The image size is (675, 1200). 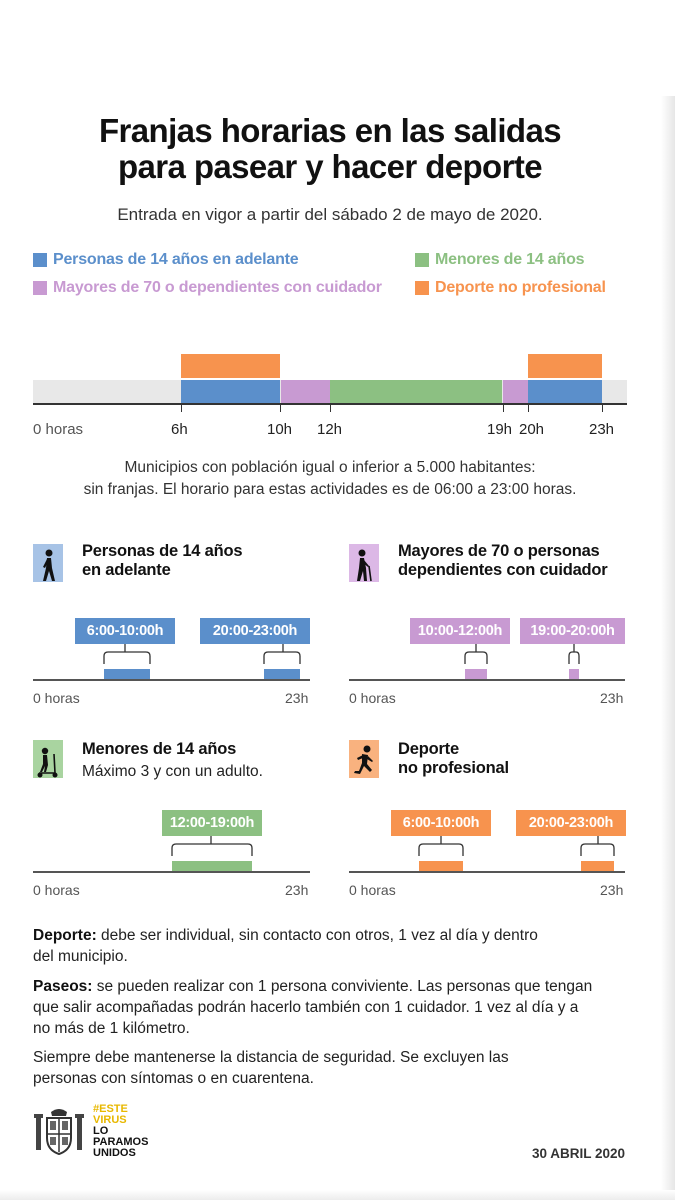 I want to click on paragraph-walks-label: Paseos:, so click(x=63, y=986).